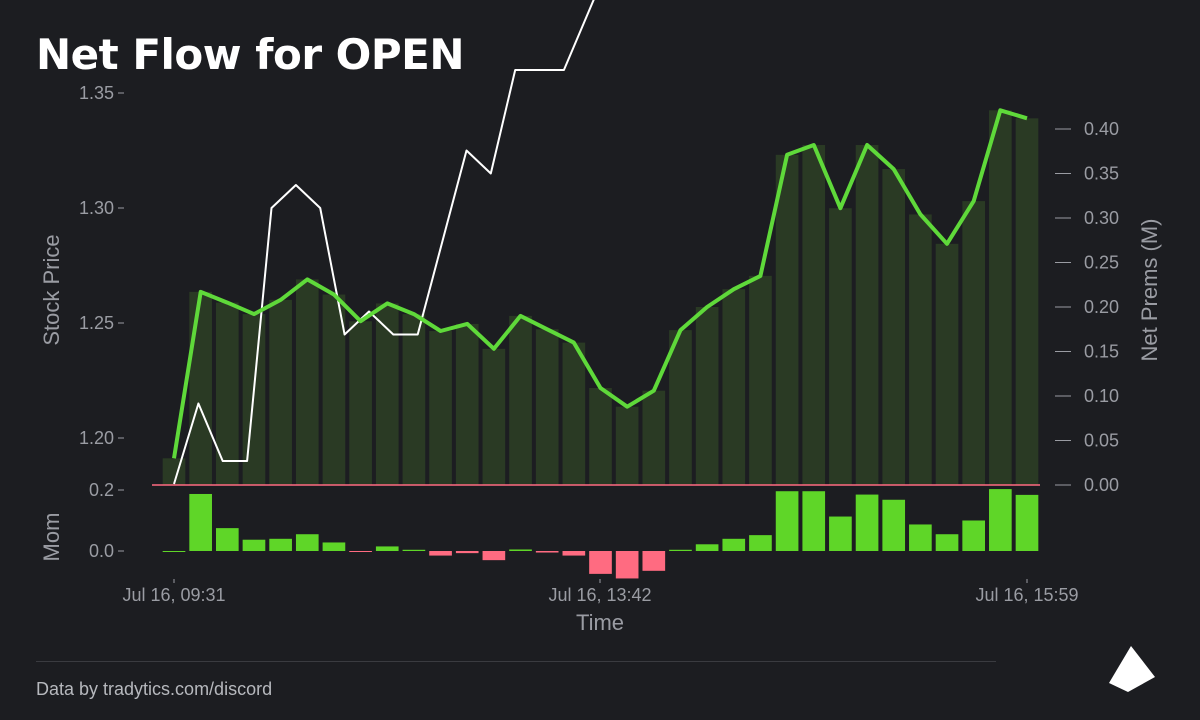  I want to click on footer-divider, so click(516, 661).